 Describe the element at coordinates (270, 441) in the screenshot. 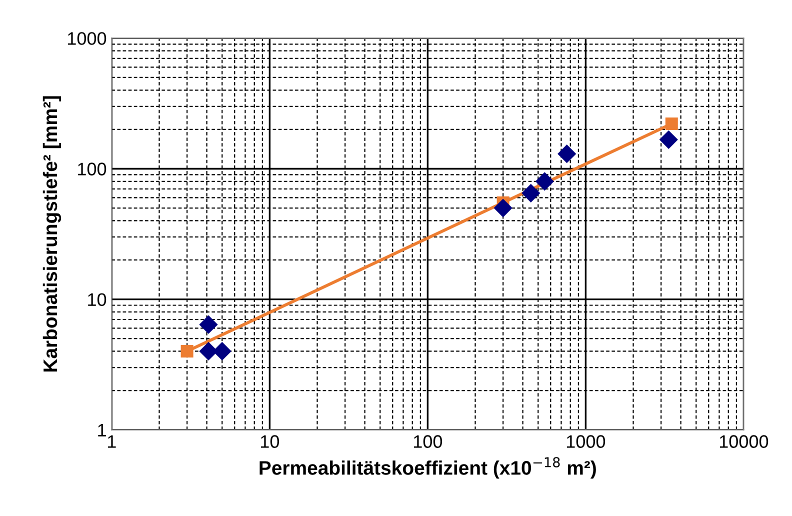

I see `x-tick-label: 10` at that location.